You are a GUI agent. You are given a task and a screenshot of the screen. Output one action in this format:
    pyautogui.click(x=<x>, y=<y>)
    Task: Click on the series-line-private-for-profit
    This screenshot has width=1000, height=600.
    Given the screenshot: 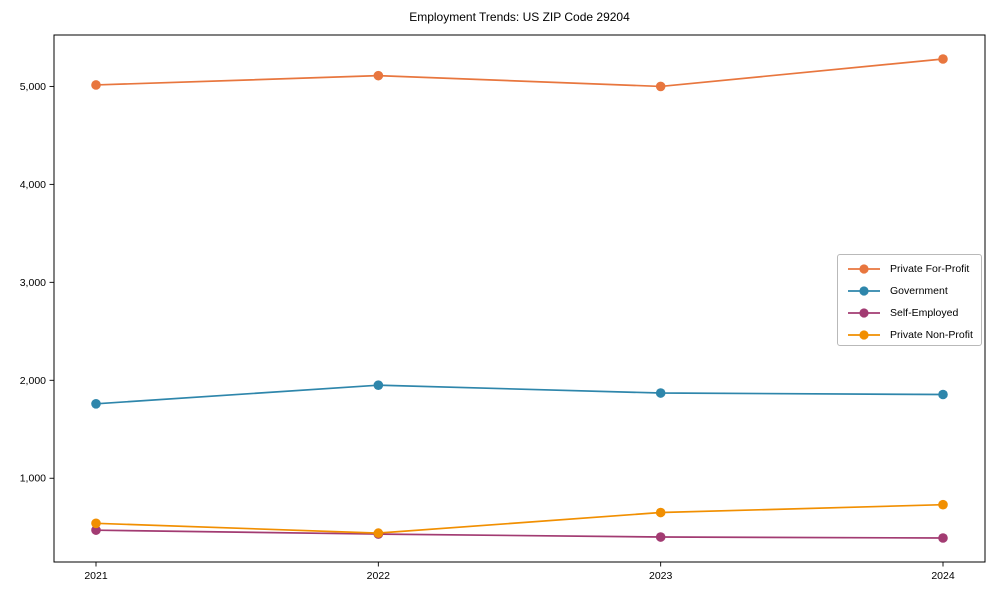 What is the action you would take?
    pyautogui.click(x=519, y=73)
    